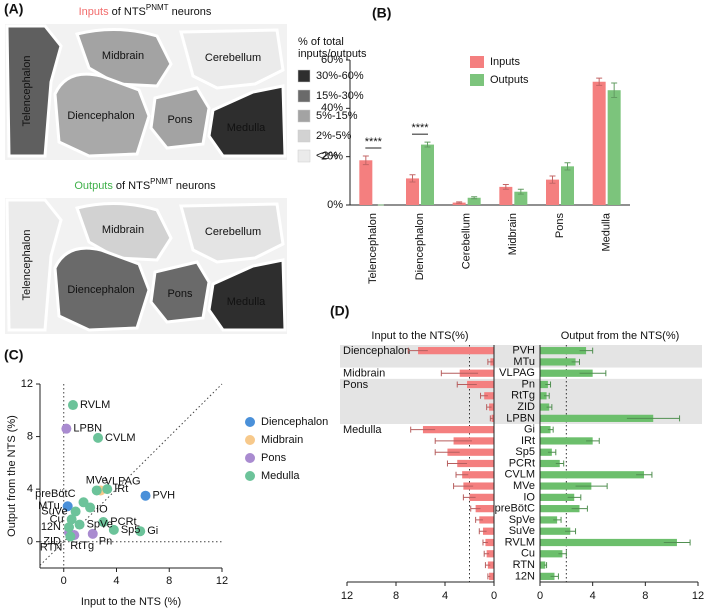  What do you see at coordinates (522, 463) in the screenshot?
I see `category-label: PCRt` at bounding box center [522, 463].